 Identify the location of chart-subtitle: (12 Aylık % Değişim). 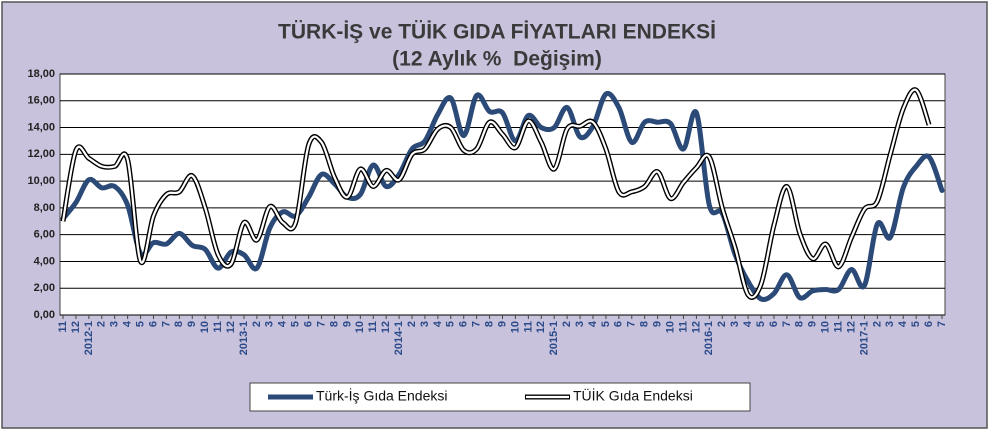
(497, 59).